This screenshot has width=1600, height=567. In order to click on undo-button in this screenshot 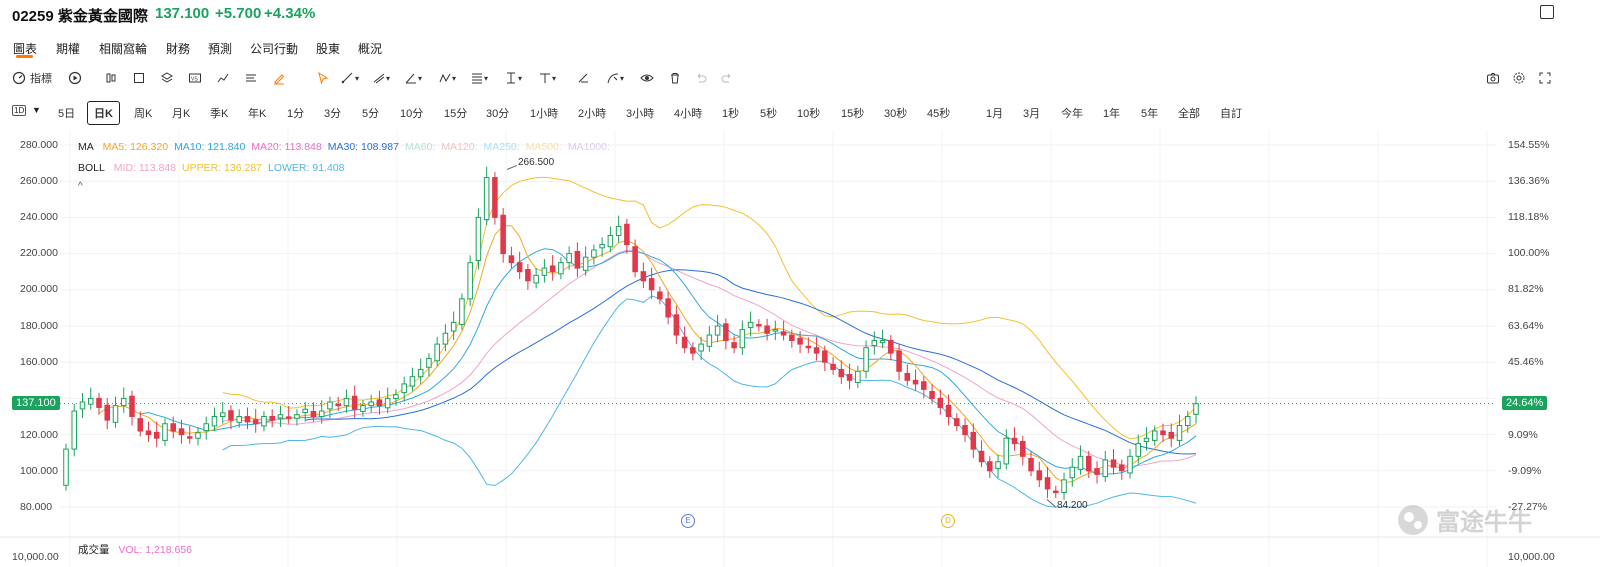, I will do `click(701, 78)`.